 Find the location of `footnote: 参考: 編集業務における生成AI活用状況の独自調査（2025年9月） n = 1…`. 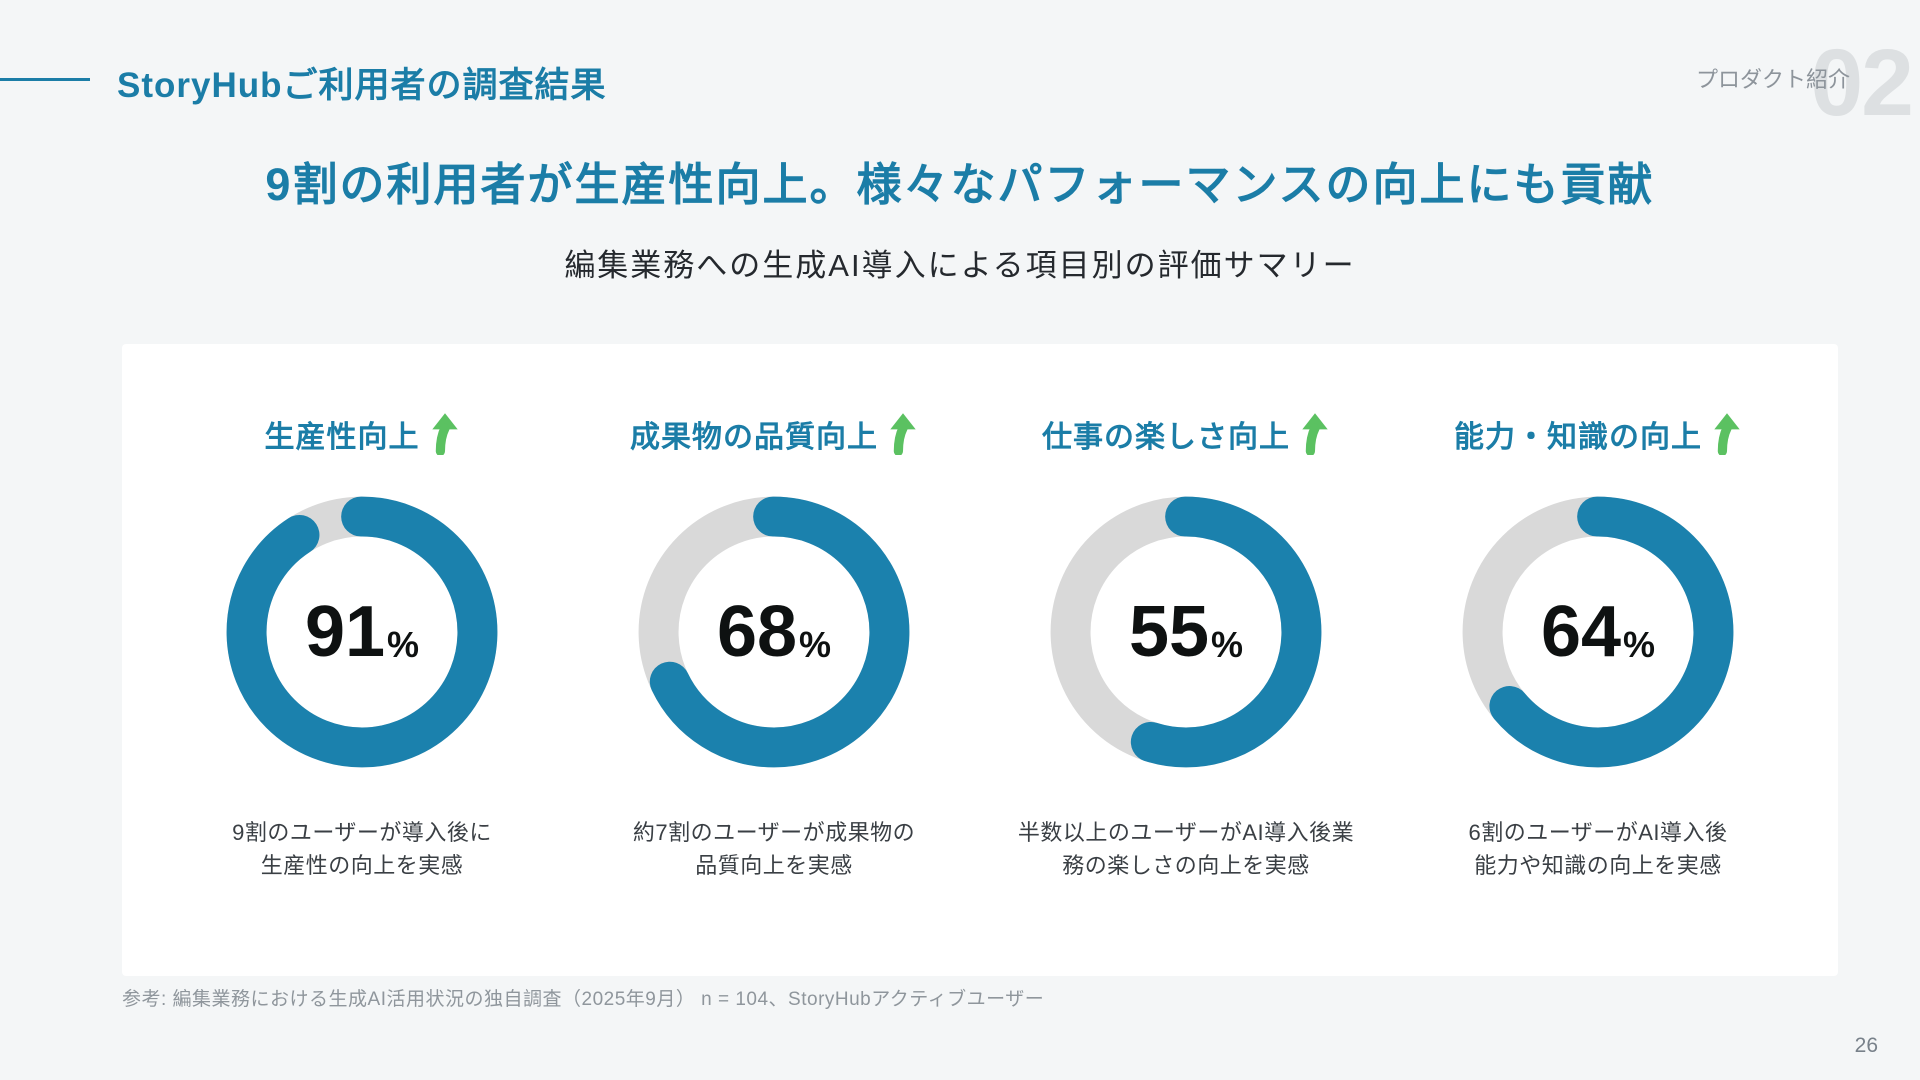

footnote: 参考: 編集業務における生成AI活用状況の独自調査（2025年9月） n = 1… is located at coordinates (583, 999).